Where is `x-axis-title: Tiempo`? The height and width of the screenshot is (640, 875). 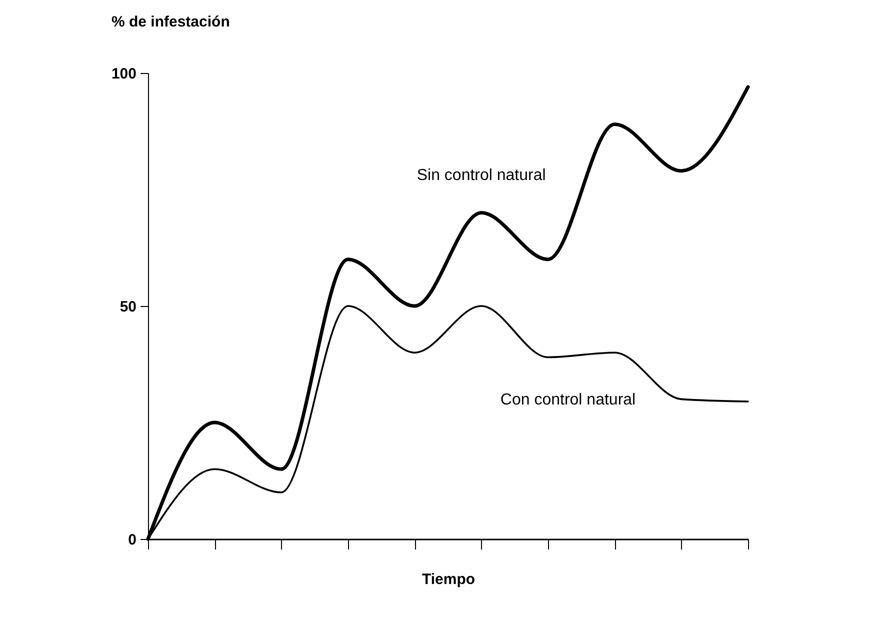 x-axis-title: Tiempo is located at coordinates (449, 579).